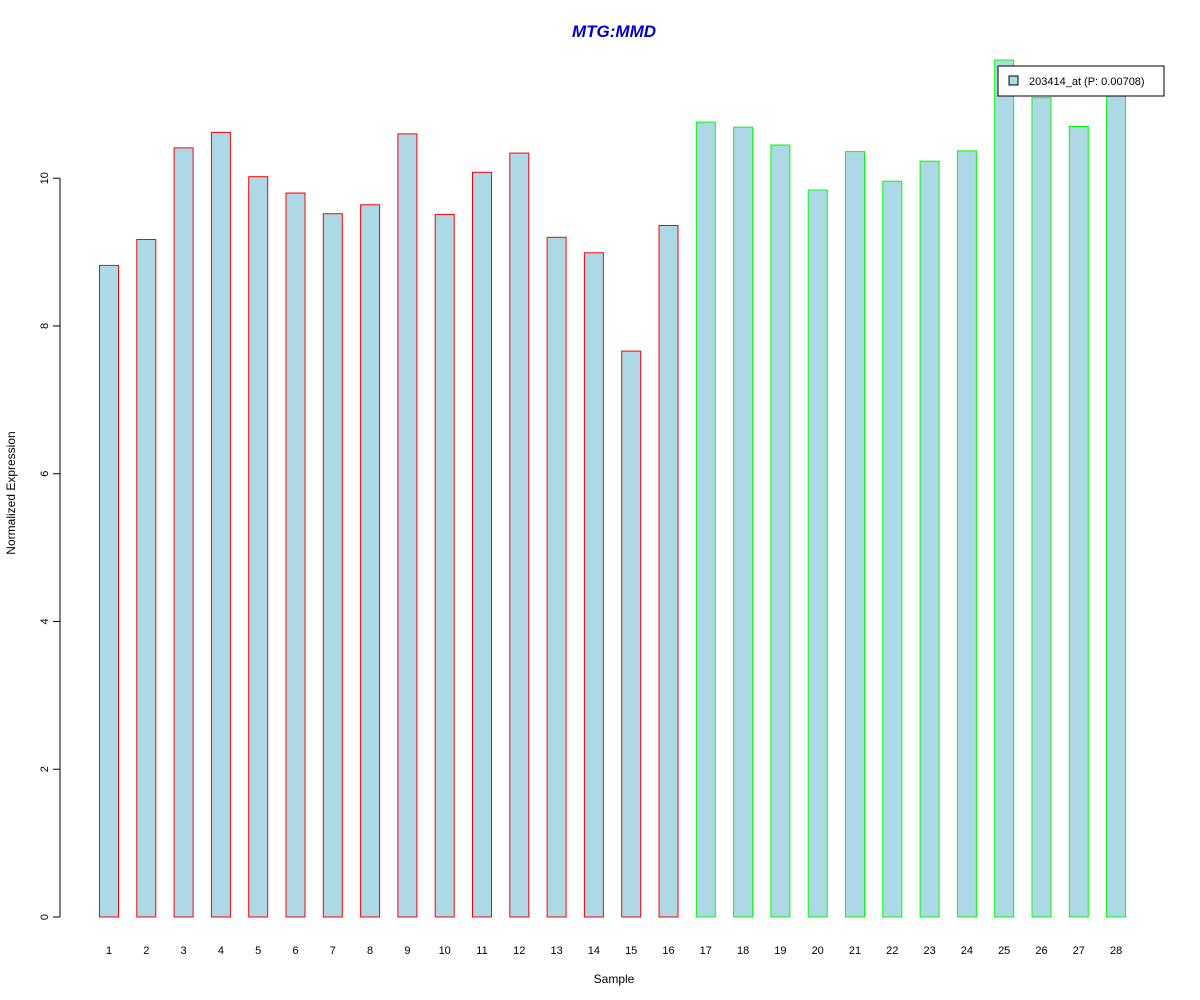 The height and width of the screenshot is (1000, 1200). Describe the element at coordinates (1116, 951) in the screenshot. I see `x-tick-label: 28` at that location.